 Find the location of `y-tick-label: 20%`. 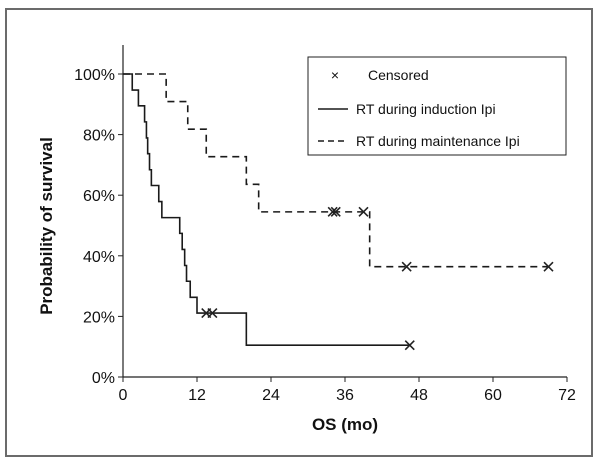

y-tick-label: 20% is located at coordinates (99, 317).